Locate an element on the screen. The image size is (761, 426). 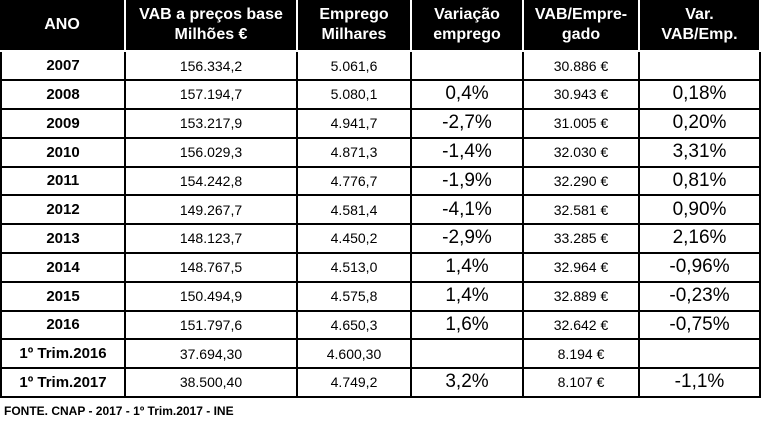
table-cell: 3,2% is located at coordinates (468, 383).